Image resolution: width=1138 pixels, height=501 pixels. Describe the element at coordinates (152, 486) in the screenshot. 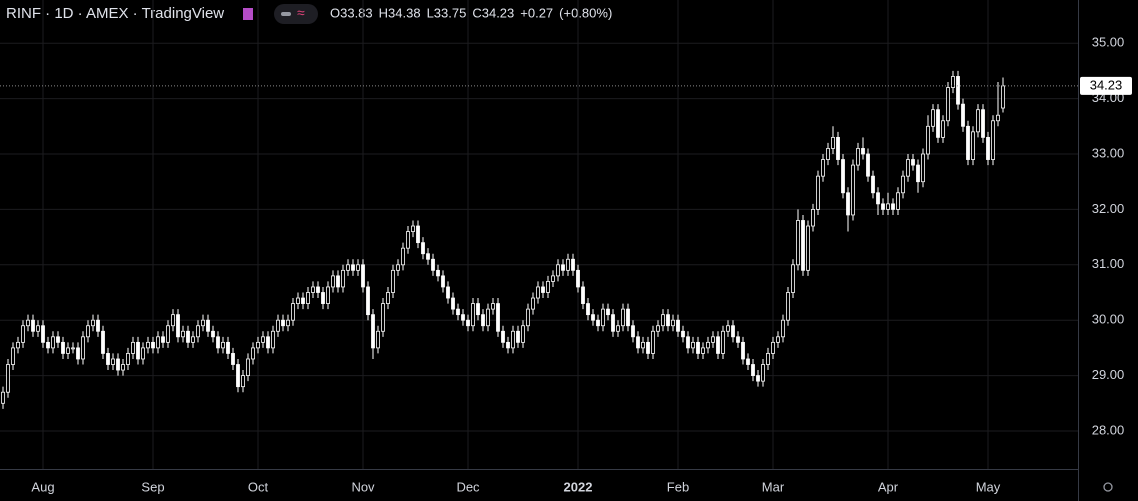

I see `x-tick-label: Sep` at that location.